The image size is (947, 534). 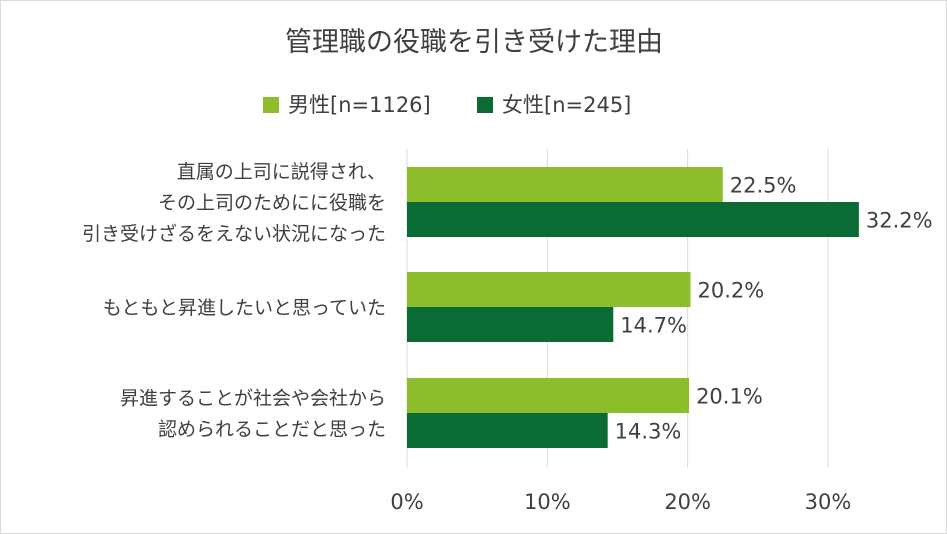 I want to click on legend-label-0: 男性[n=1126], so click(x=359, y=105).